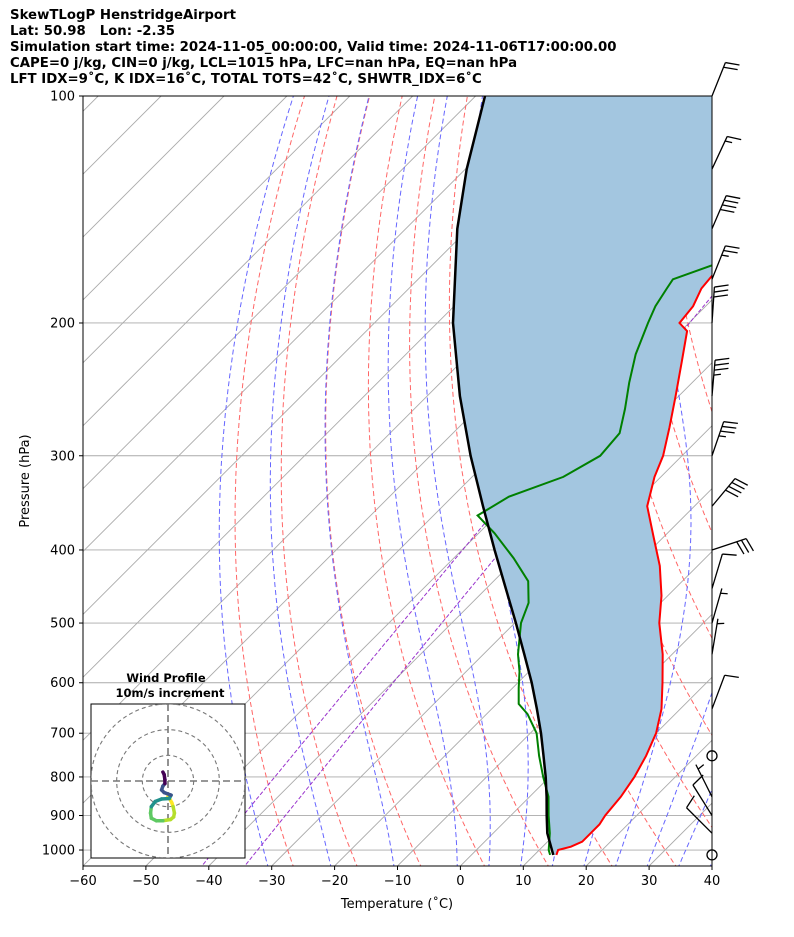 This screenshot has width=794, height=937. Describe the element at coordinates (271, 881) in the screenshot. I see `x-tick-label: −30` at that location.